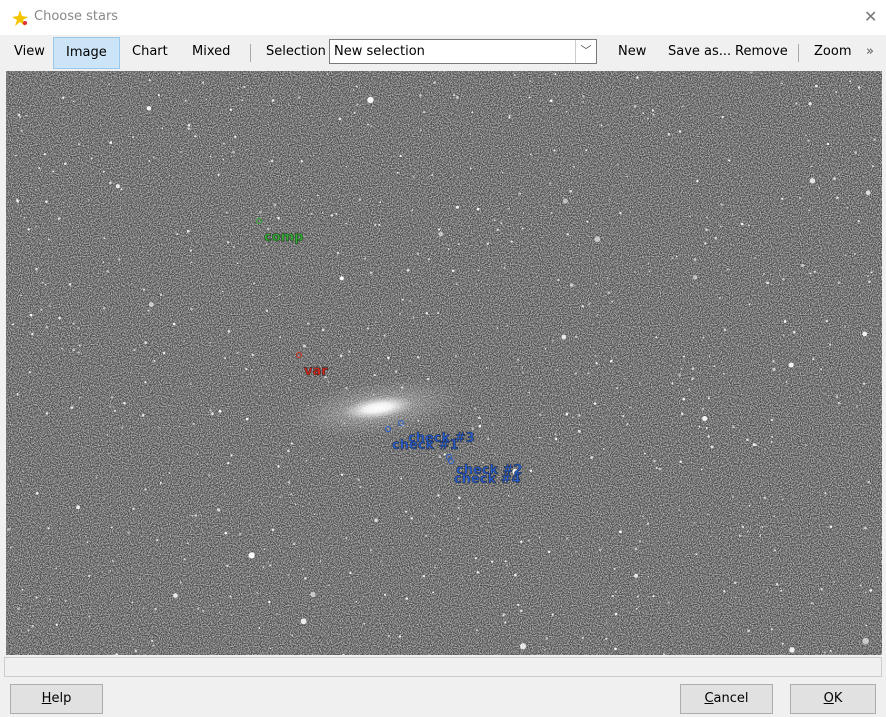 This screenshot has width=886, height=717. I want to click on close-button: ✕, so click(871, 16).